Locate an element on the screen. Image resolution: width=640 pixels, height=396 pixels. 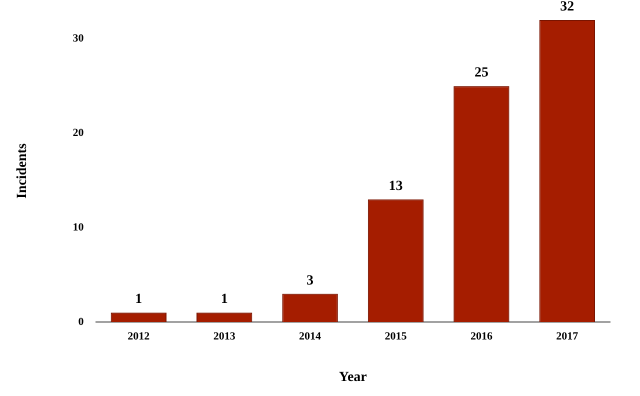
data-label: 32 is located at coordinates (567, 7).